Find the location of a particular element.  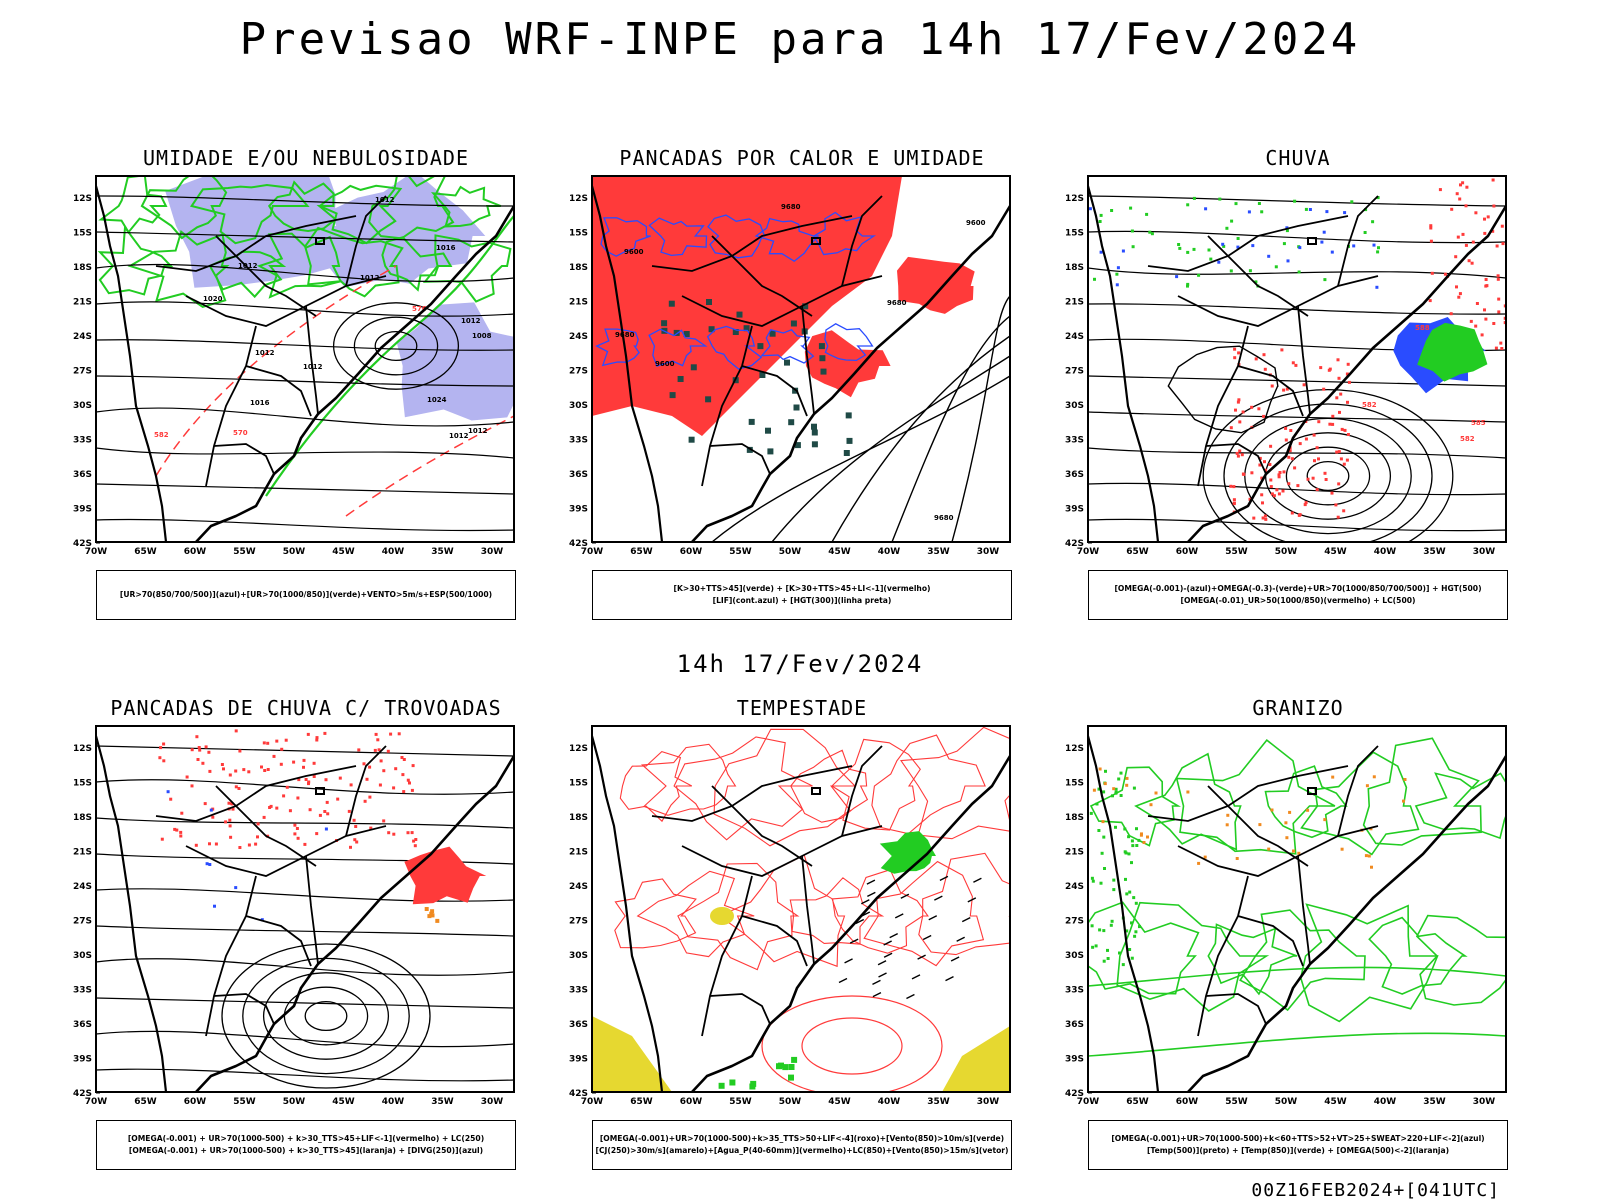

lat-tick-label: 21S is located at coordinates (82, 853).